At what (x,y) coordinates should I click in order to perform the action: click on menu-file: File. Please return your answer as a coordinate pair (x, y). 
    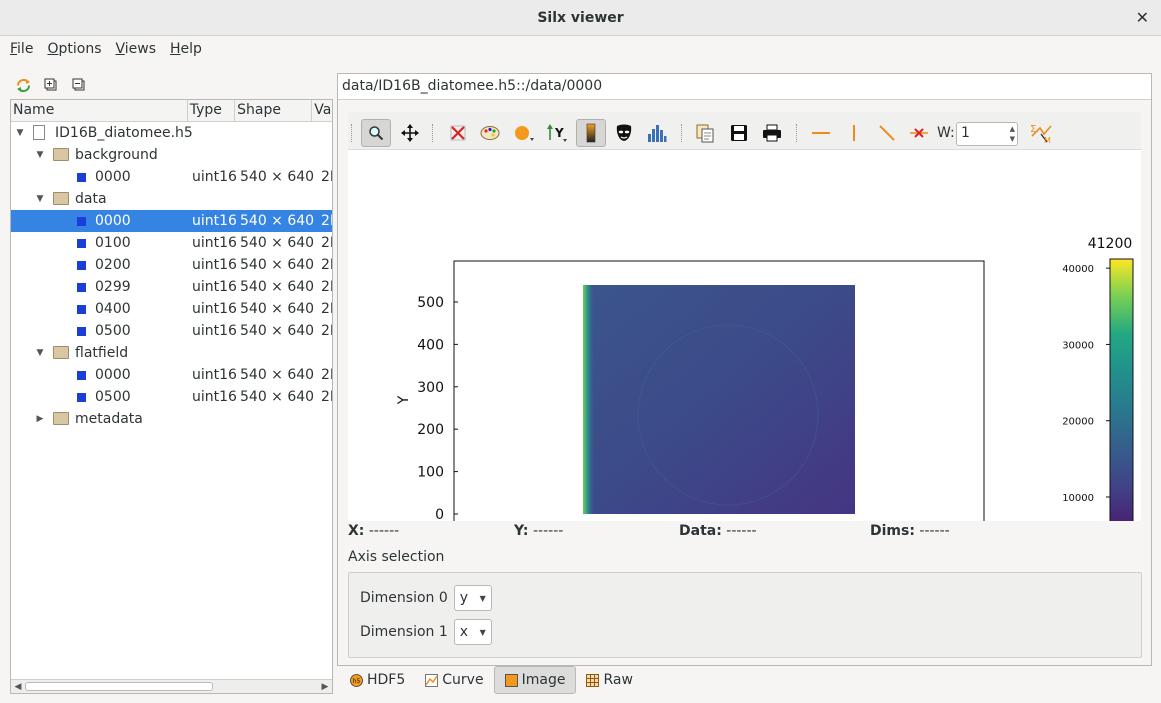
    Looking at the image, I should click on (22, 49).